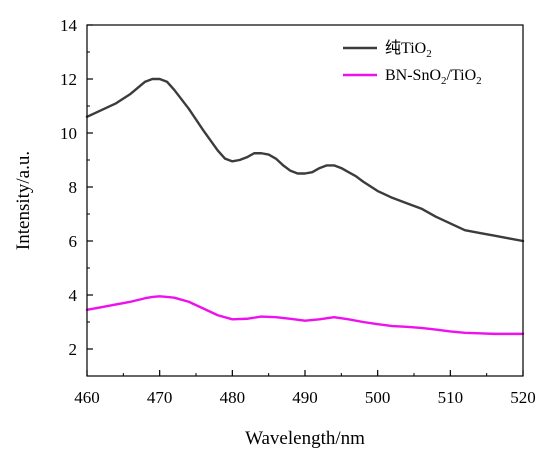  What do you see at coordinates (23, 200) in the screenshot?
I see `y-axis-title: Intensity/a.u.` at bounding box center [23, 200].